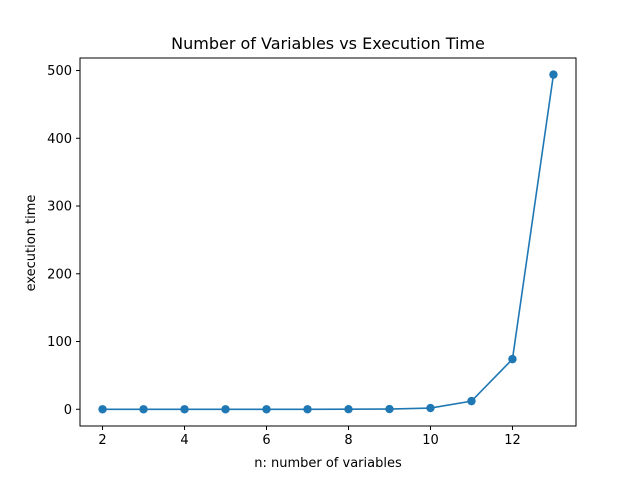  What do you see at coordinates (59, 342) in the screenshot?
I see `y-tick-label: 100` at bounding box center [59, 342].